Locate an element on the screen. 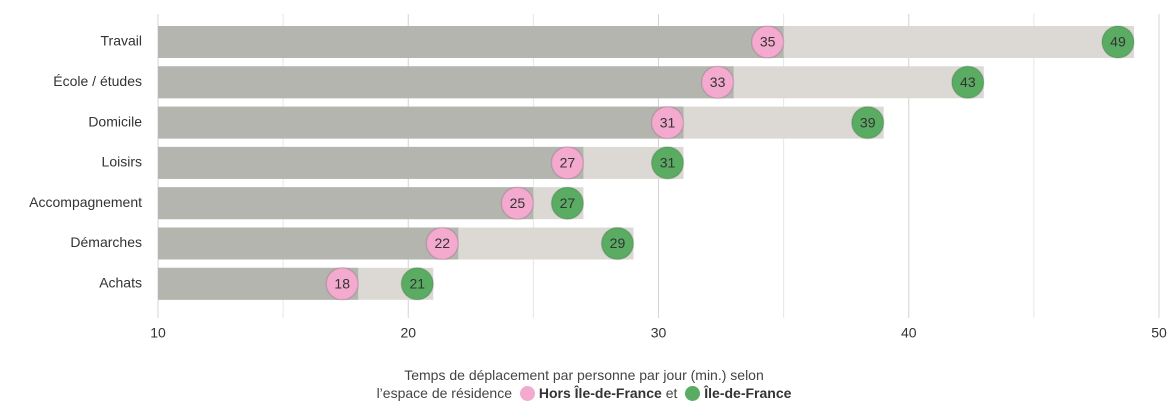  data-label: 35 is located at coordinates (768, 42).